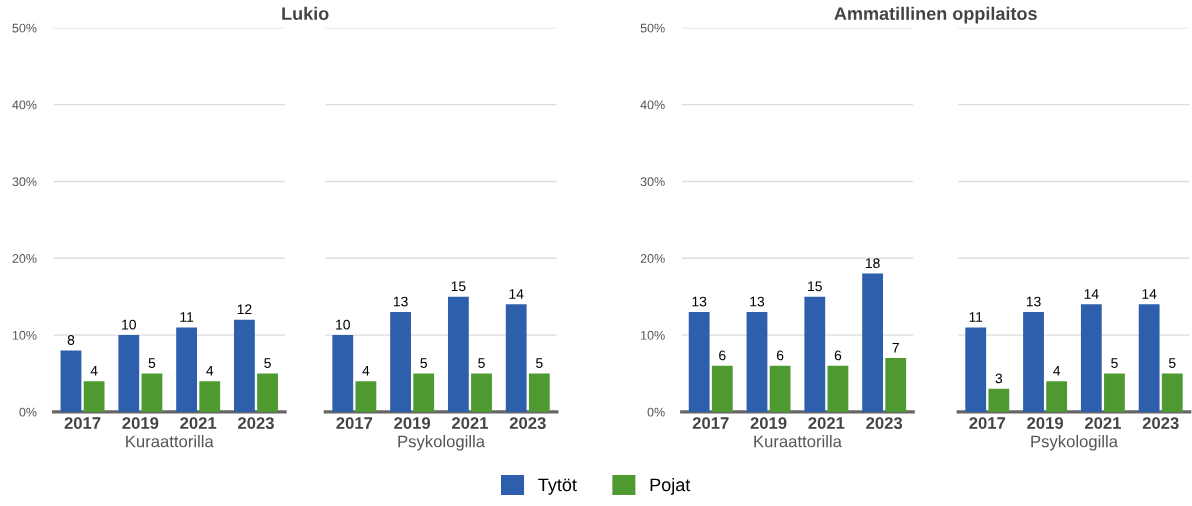  Describe the element at coordinates (244, 309) in the screenshot. I see `data-label: 12` at that location.